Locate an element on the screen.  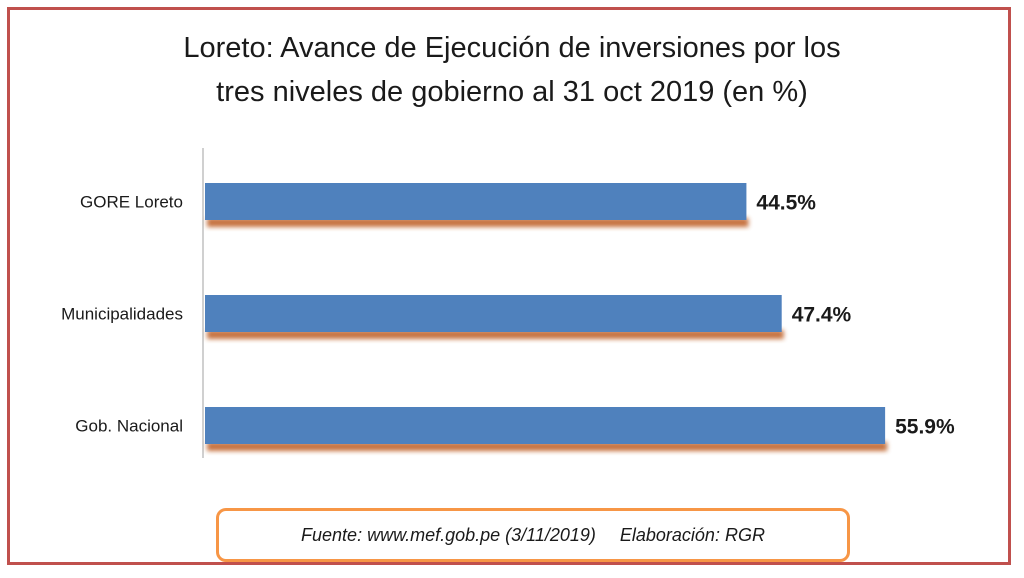
credit-text: Elaboración: RGR is located at coordinates (692, 534).